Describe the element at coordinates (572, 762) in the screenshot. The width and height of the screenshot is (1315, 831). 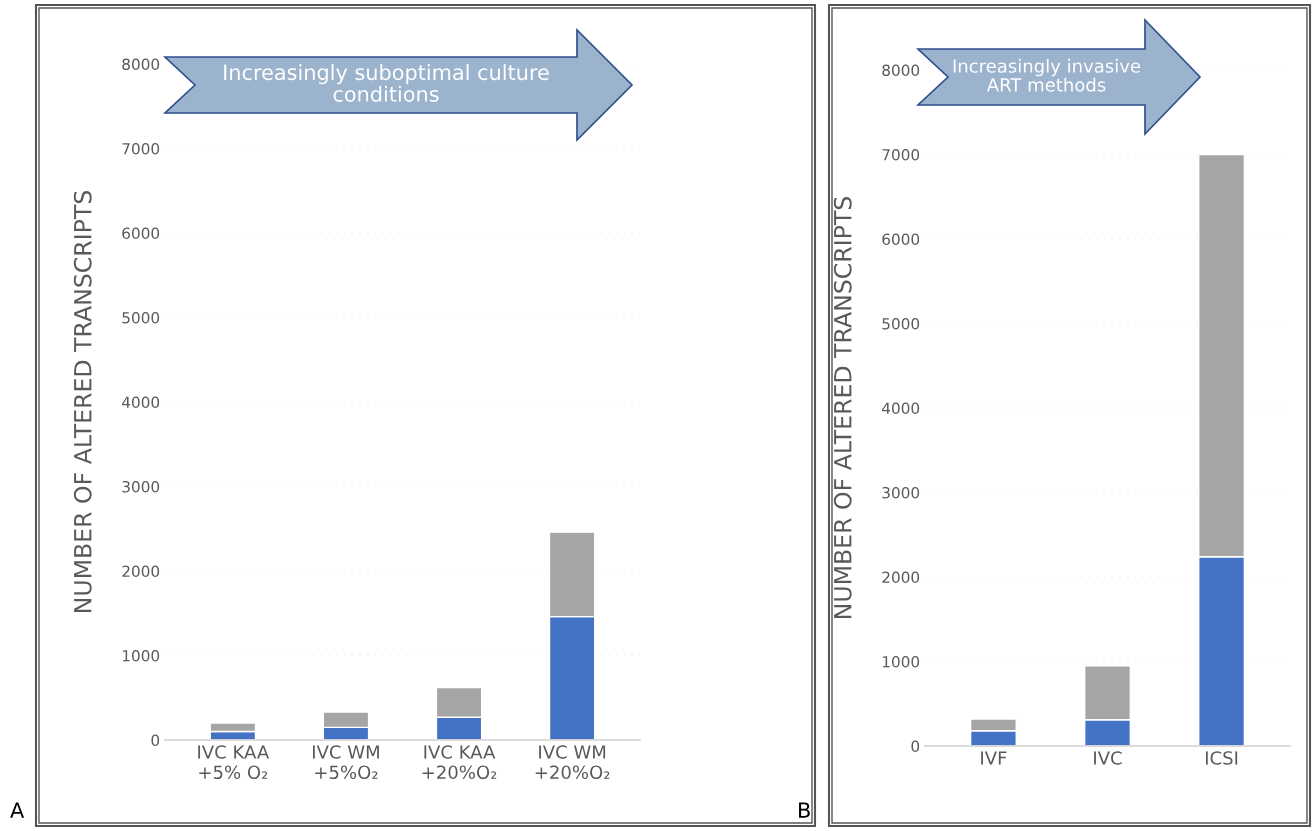
I see `x-tick-label: IVC WM +20%O₂` at that location.